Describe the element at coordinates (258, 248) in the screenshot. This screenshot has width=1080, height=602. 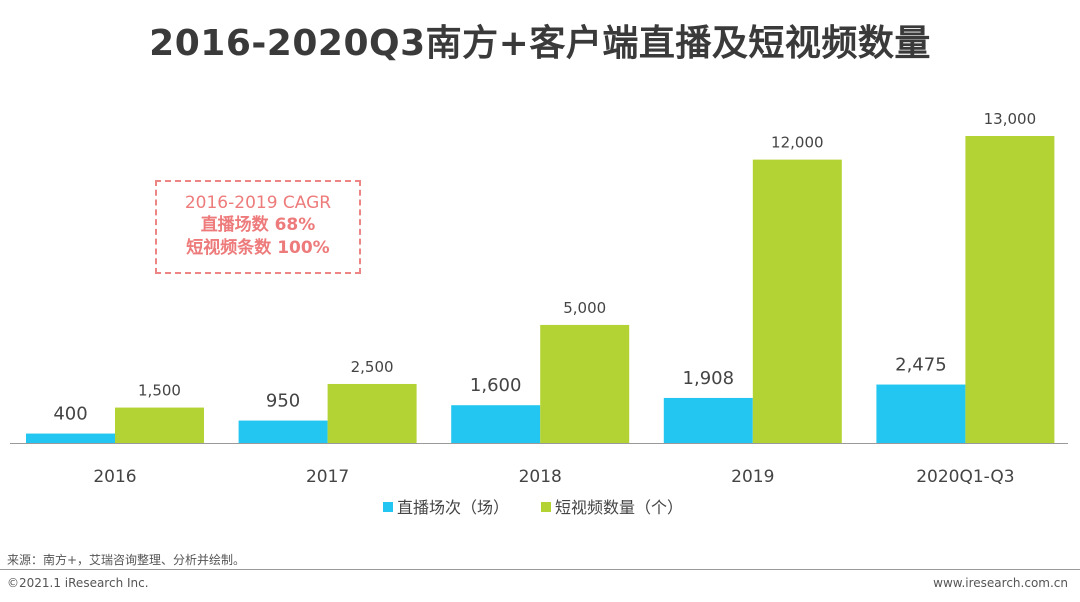
I see `cagr-annotation-line3: 短视频条数 100%` at that location.